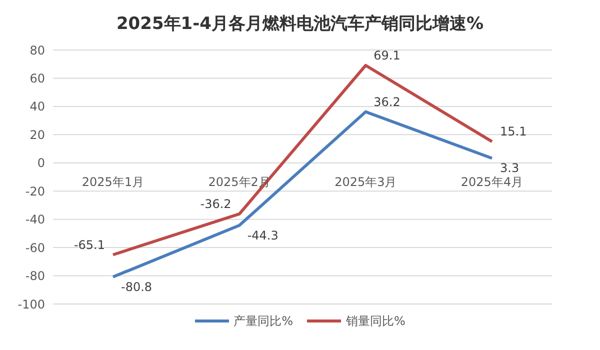  I want to click on x-tick-label: 2025年4月, so click(492, 181).